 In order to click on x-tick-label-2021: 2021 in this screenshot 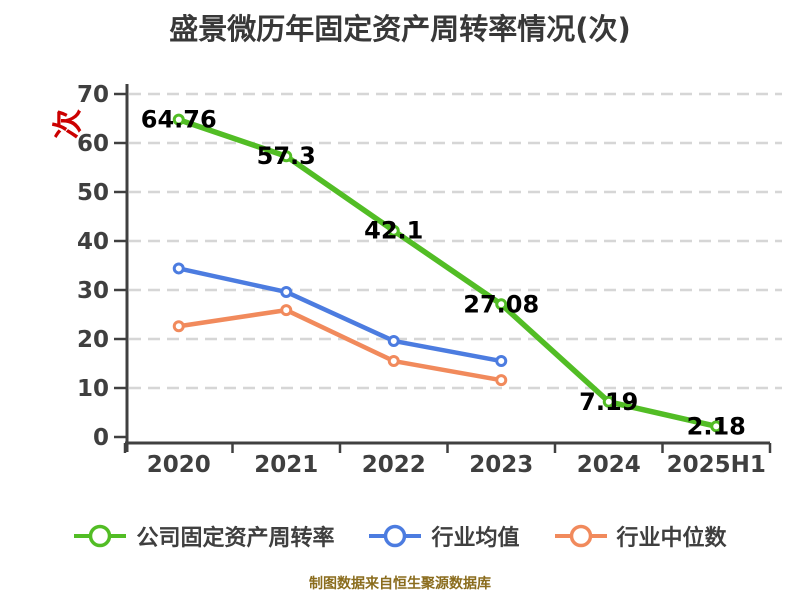, I will do `click(286, 465)`.